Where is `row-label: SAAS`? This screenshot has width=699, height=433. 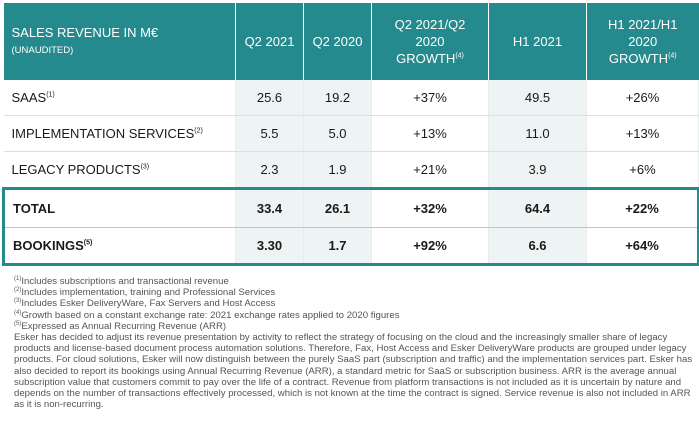 row-label: SAAS is located at coordinates (29, 97).